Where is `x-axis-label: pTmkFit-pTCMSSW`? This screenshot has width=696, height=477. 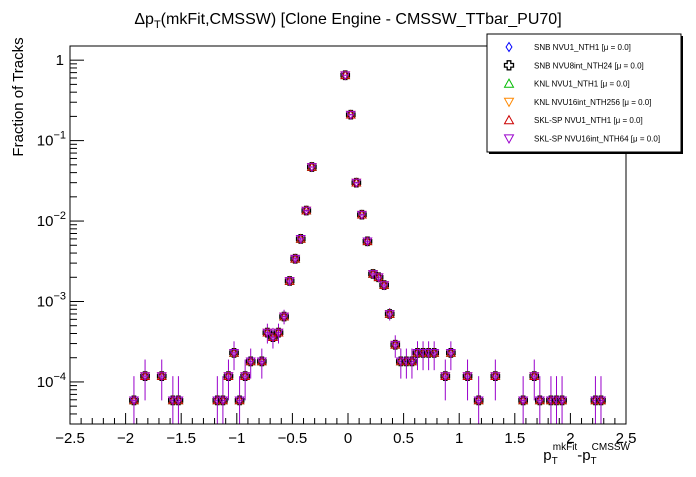 x-axis-label: pTmkFit-pTCMSSW is located at coordinates (586, 454).